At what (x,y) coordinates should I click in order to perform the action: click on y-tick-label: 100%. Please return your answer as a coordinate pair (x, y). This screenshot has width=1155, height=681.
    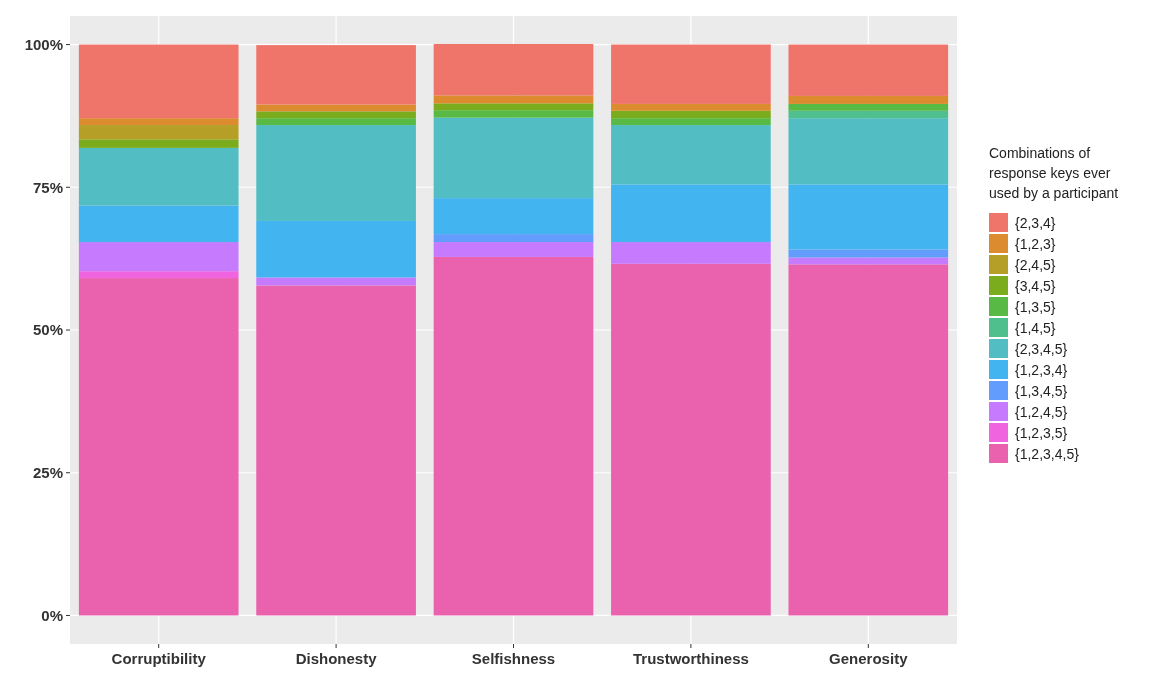
    Looking at the image, I should click on (43, 44).